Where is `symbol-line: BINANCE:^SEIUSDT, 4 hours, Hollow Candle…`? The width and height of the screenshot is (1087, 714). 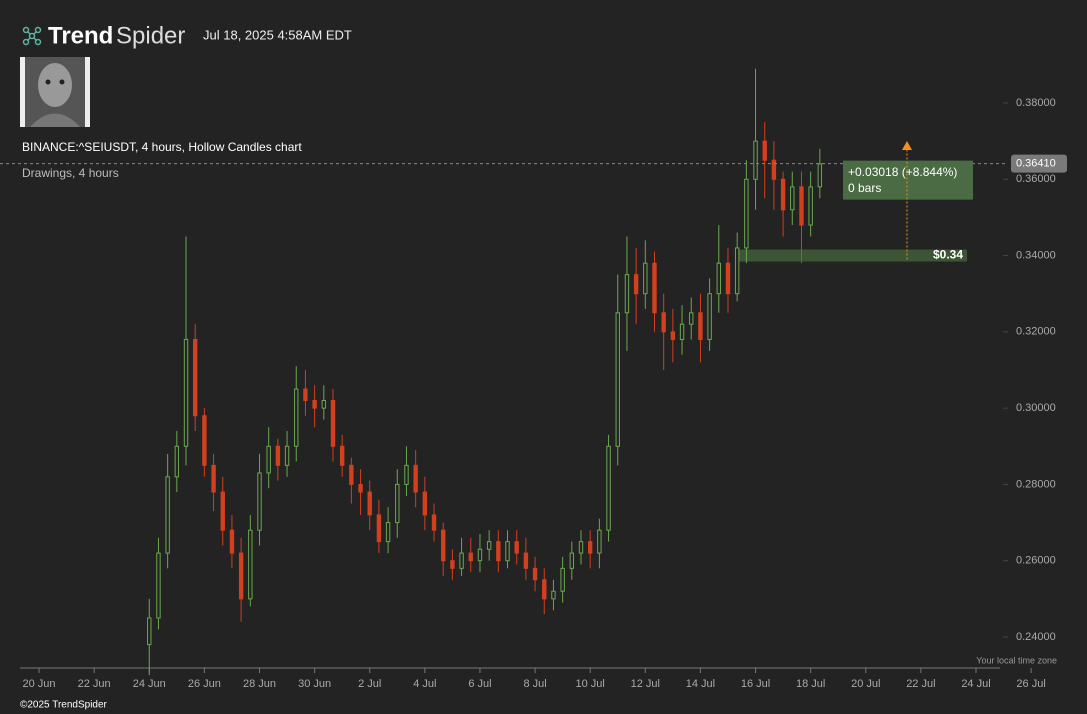
symbol-line: BINANCE:^SEIUSDT, 4 hours, Hollow Candle… is located at coordinates (162, 147).